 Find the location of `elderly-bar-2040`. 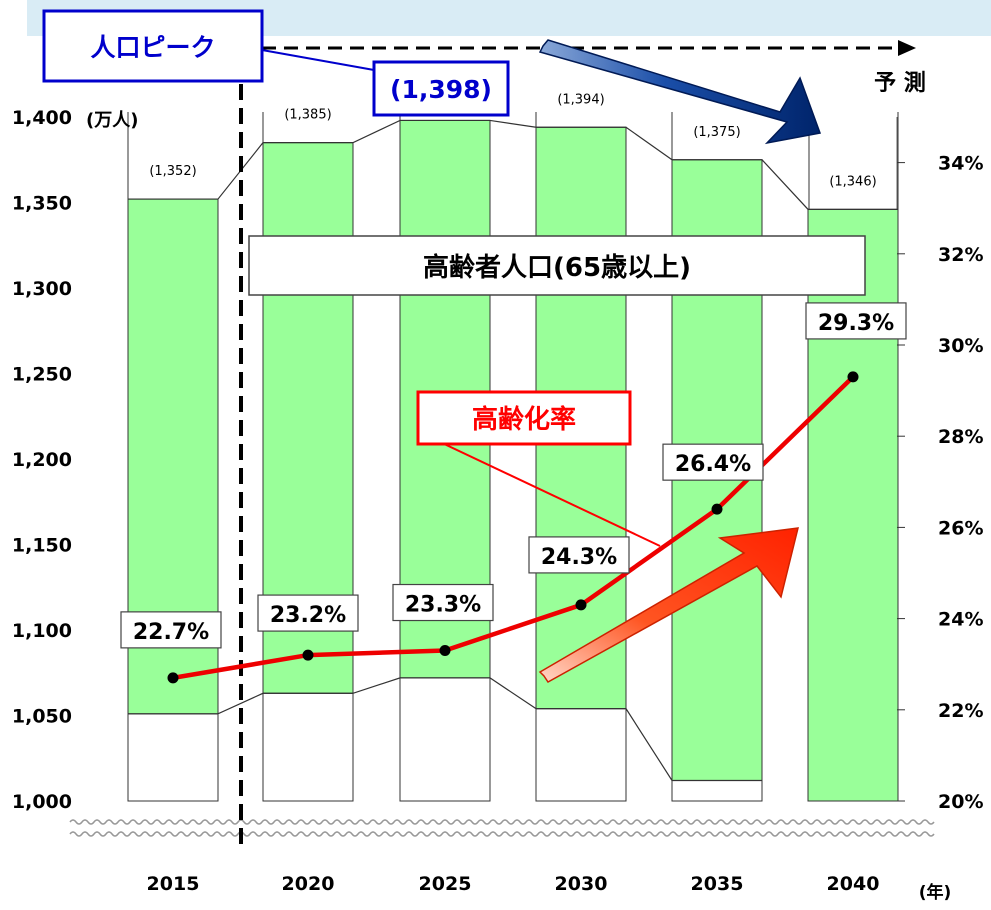

elderly-bar-2040 is located at coordinates (853, 505).